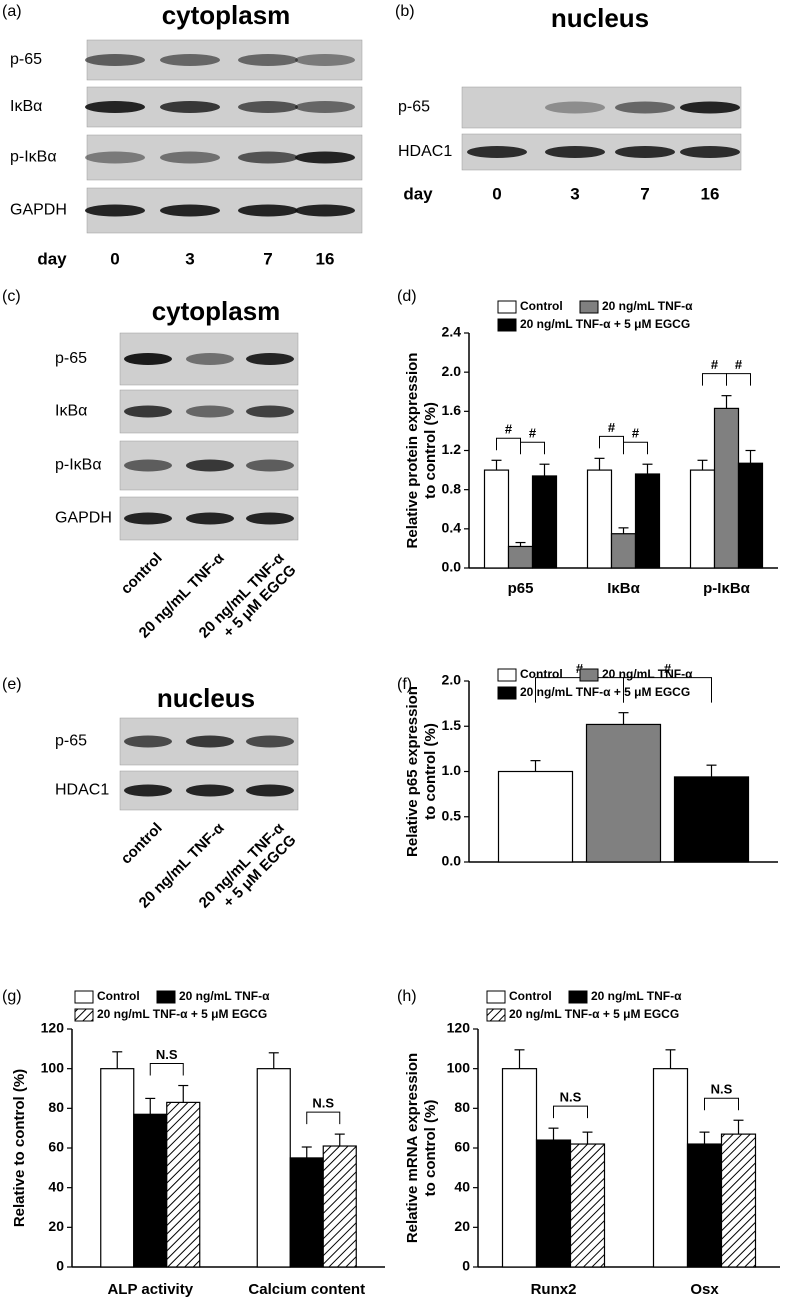  What do you see at coordinates (623, 588) in the screenshot?
I see `x-tick-label: IκBα` at bounding box center [623, 588].